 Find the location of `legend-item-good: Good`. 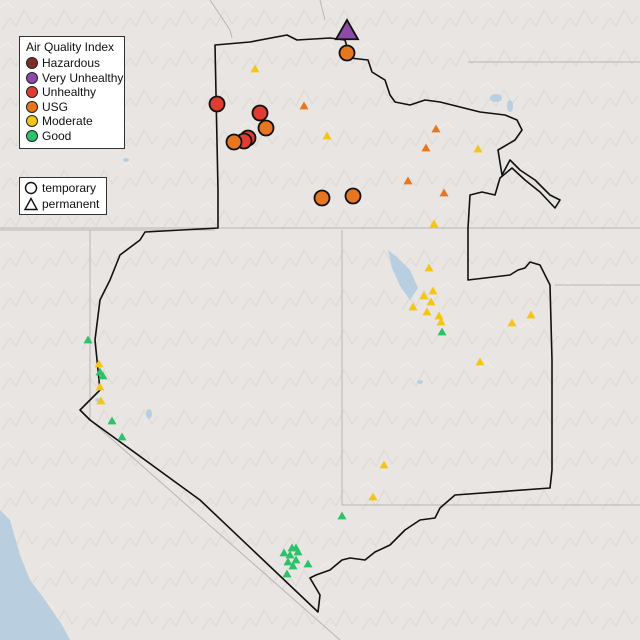

legend-item-good: Good is located at coordinates (72, 136).